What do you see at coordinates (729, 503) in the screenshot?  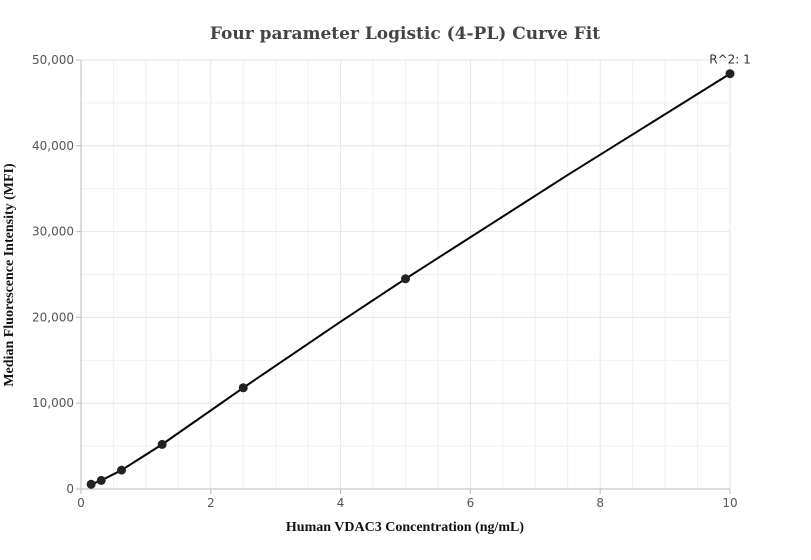 I see `x-tick-label: 10` at bounding box center [729, 503].